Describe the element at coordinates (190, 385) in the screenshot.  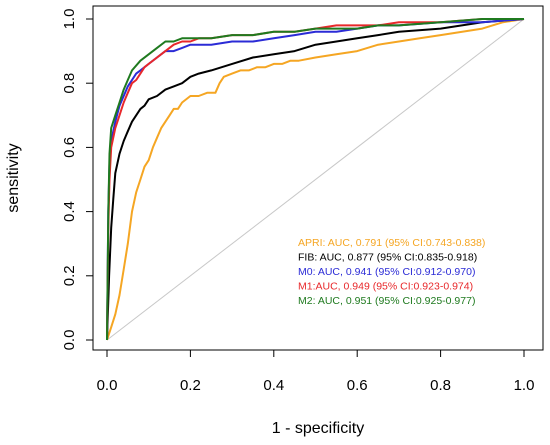
I see `x-tick-label: 0.2` at that location.